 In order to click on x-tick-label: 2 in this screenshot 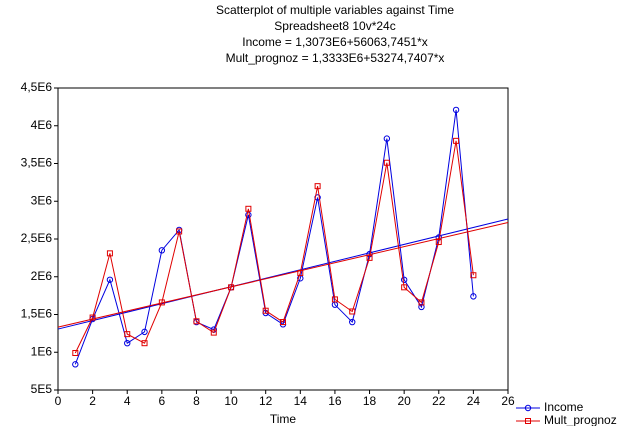, I will do `click(92, 401)`.